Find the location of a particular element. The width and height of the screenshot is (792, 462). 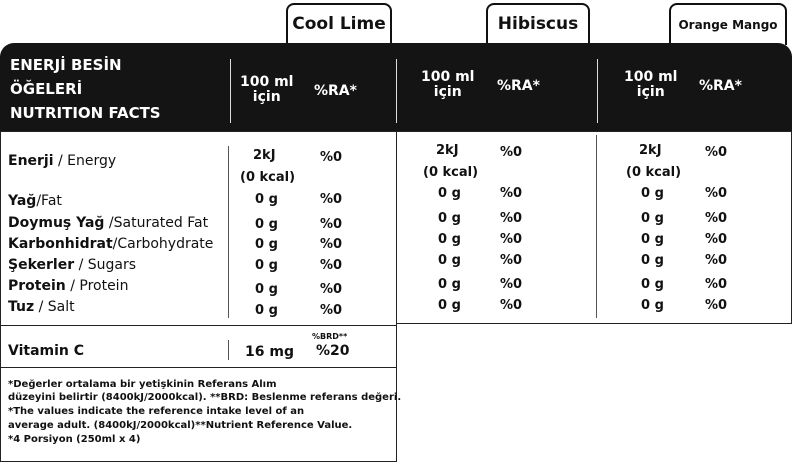

ra-orange-mango: %RA* is located at coordinates (720, 86).